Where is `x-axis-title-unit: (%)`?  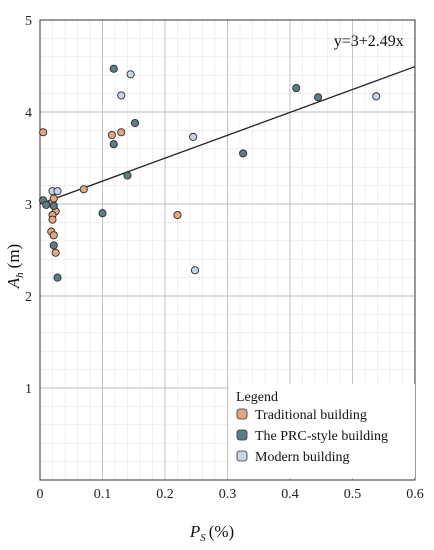
x-axis-title-unit: (%) is located at coordinates (221, 531).